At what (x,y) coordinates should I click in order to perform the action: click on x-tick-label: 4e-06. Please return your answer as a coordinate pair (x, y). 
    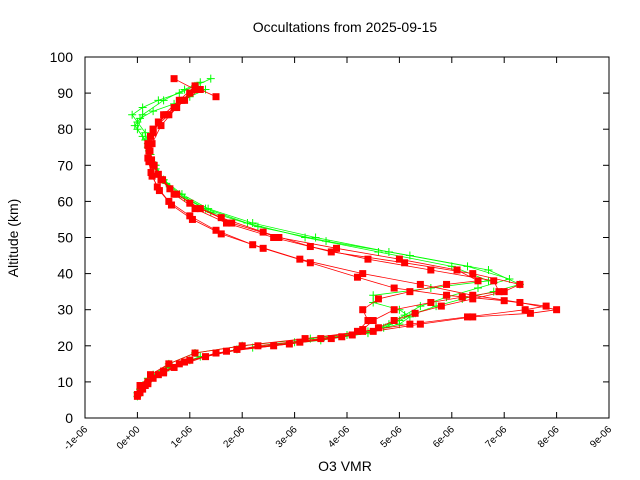
    Looking at the image, I should click on (339, 437).